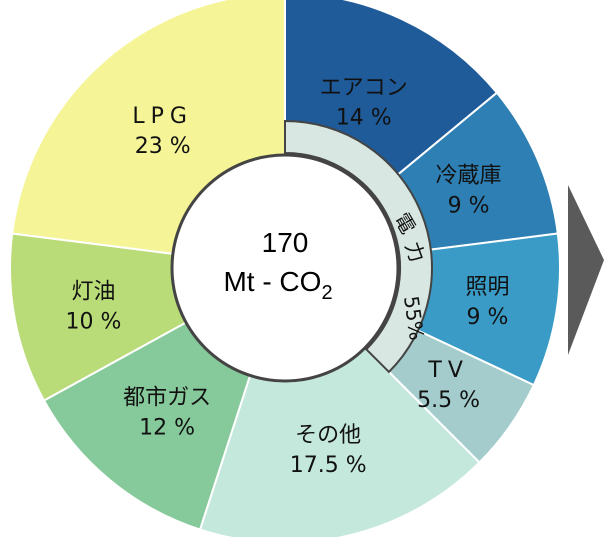 The width and height of the screenshot is (604, 537). Describe the element at coordinates (162, 116) in the screenshot. I see `slice-name-8: LPG` at that location.